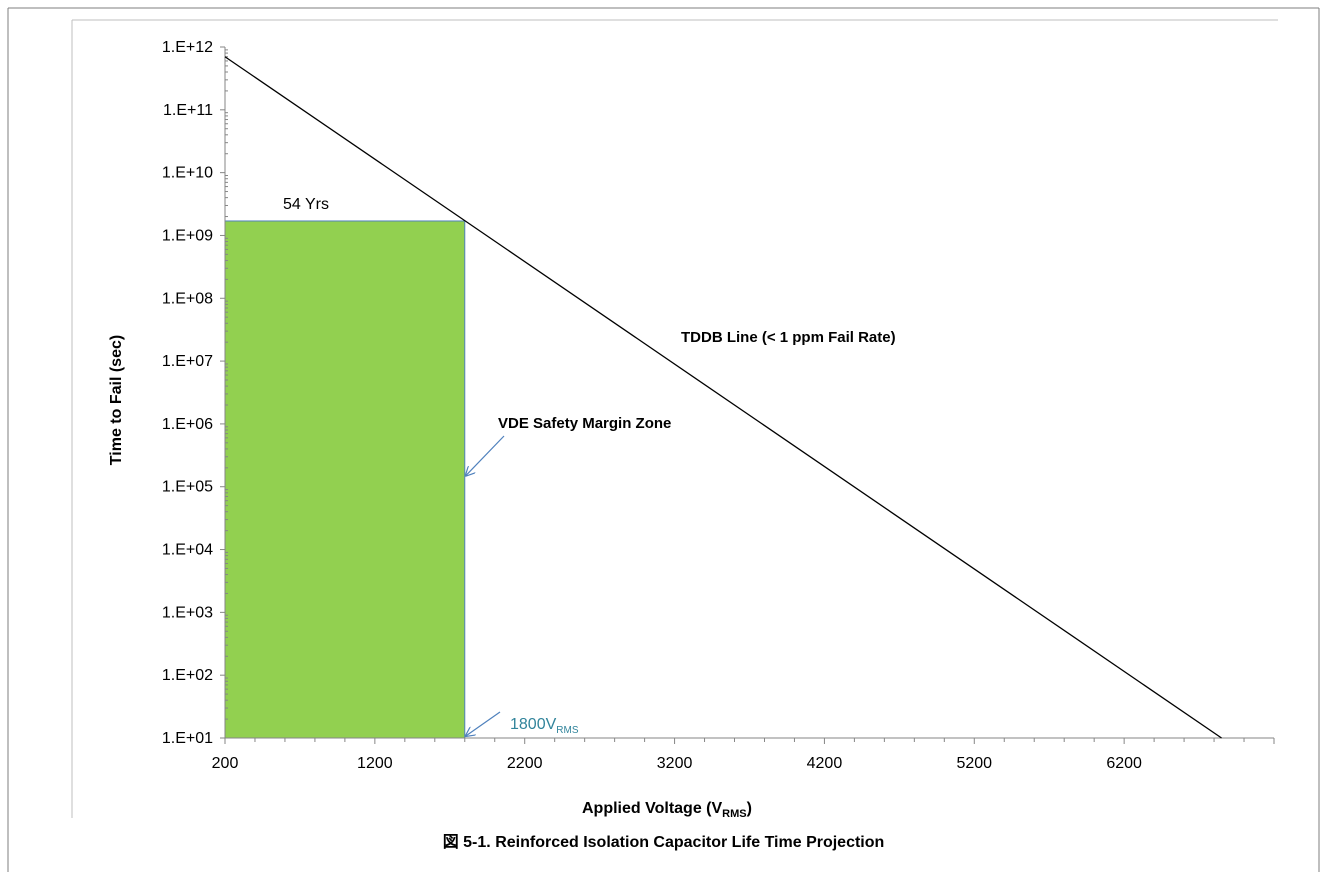 The height and width of the screenshot is (885, 1327). Describe the element at coordinates (225, 763) in the screenshot. I see `x-tick-label: 200` at that location.